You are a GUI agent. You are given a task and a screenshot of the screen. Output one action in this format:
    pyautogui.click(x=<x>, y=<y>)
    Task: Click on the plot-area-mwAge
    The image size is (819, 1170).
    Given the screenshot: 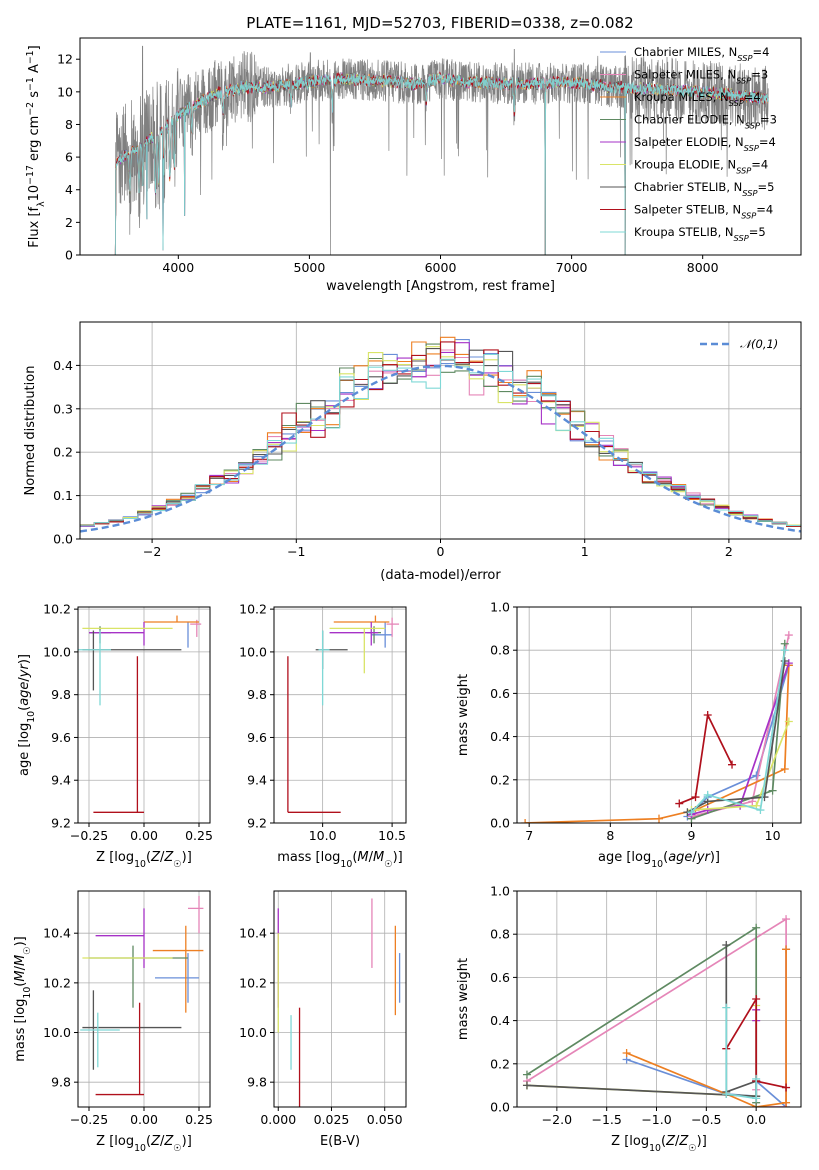 What is the action you would take?
    pyautogui.click(x=657, y=727)
    